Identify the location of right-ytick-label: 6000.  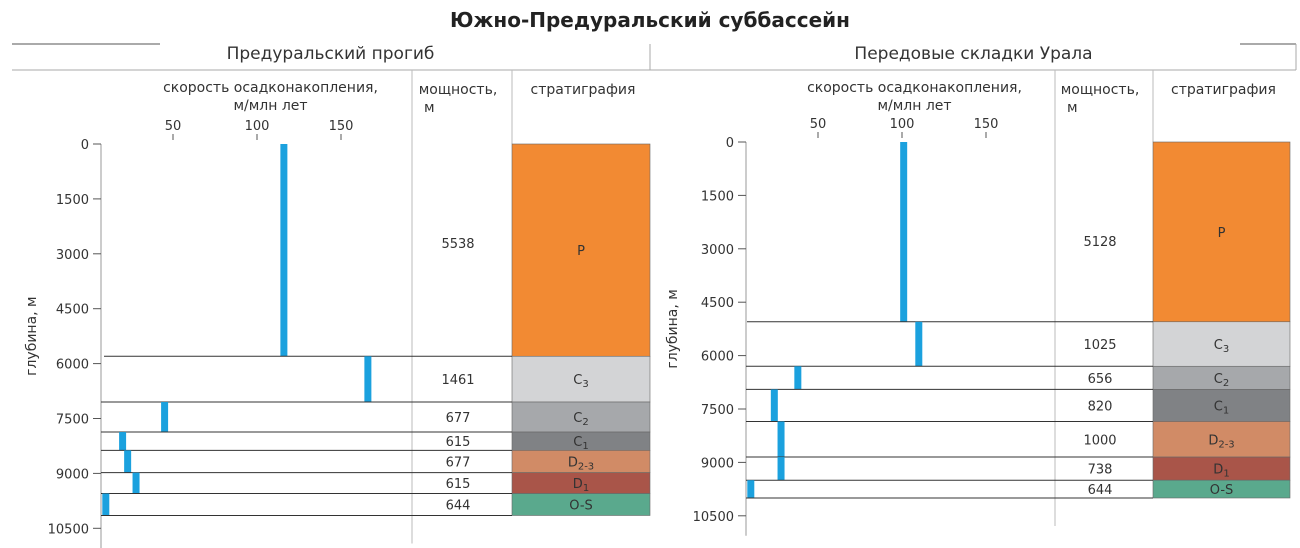
(717, 357).